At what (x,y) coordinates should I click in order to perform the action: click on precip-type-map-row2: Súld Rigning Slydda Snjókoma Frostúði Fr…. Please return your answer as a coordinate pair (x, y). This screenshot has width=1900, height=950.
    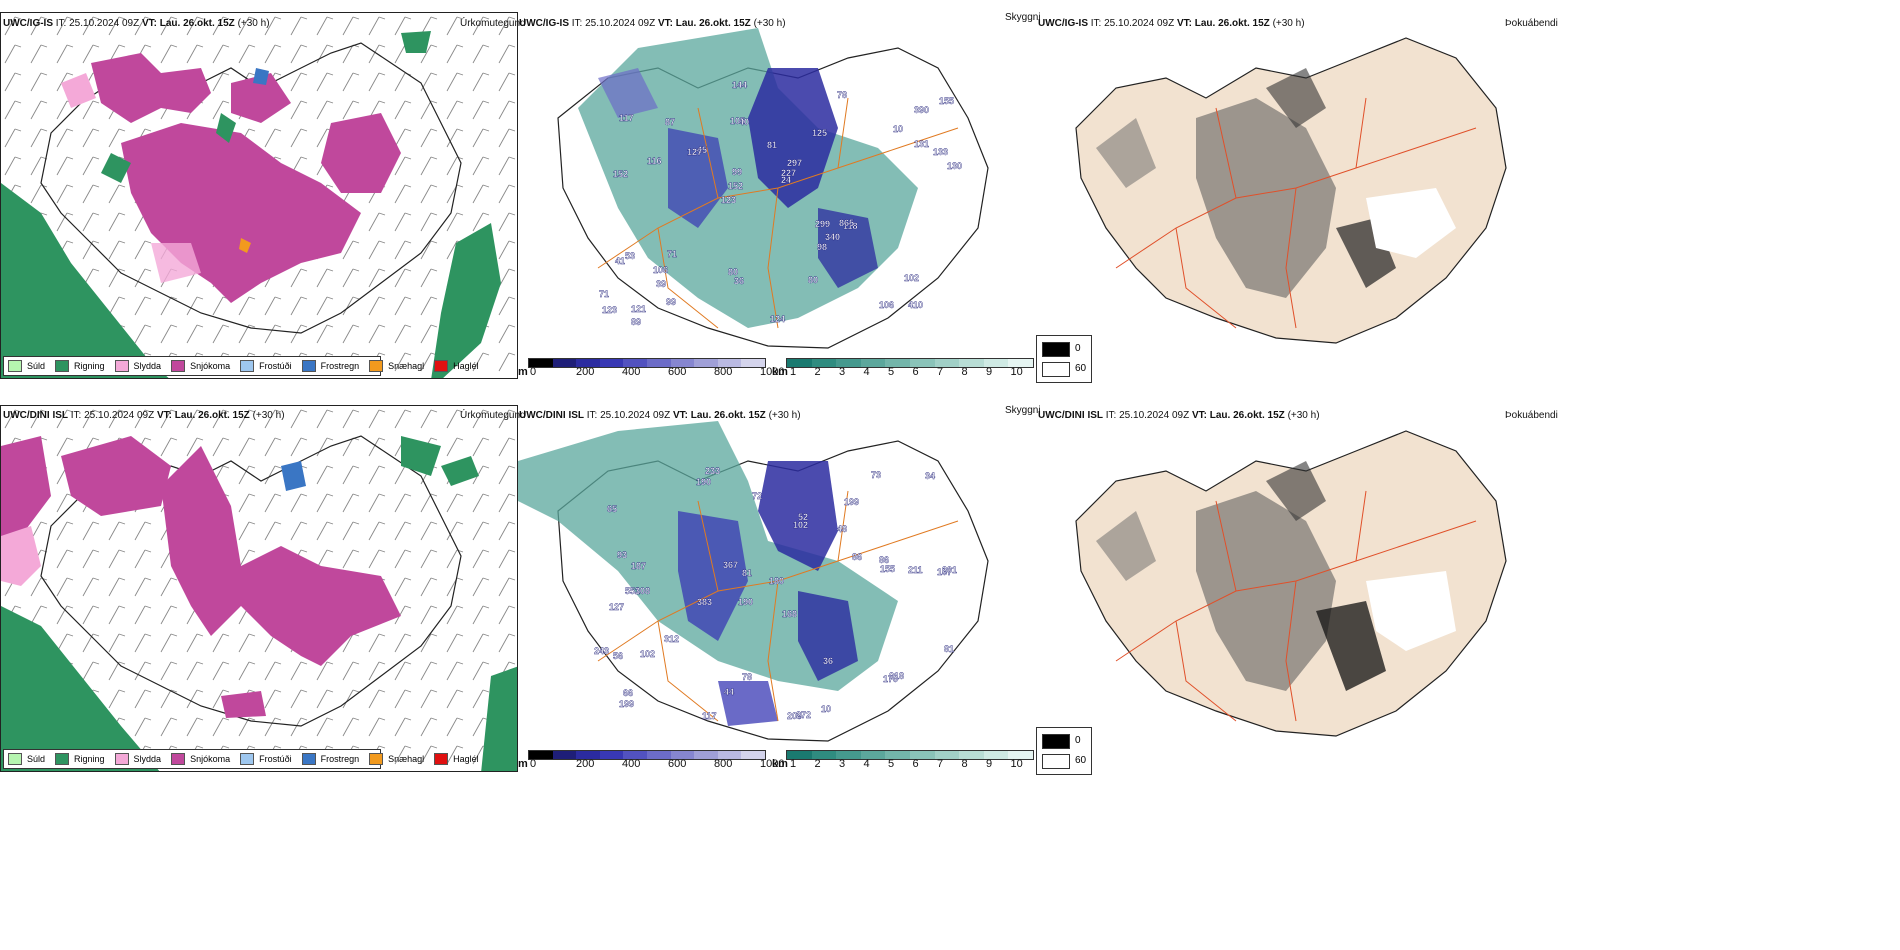
    Looking at the image, I should click on (259, 588).